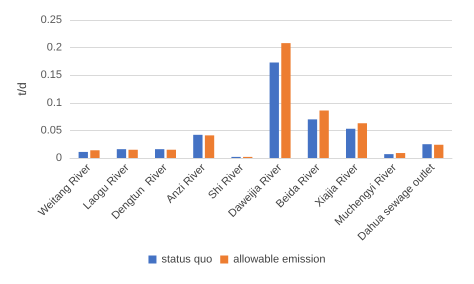  I want to click on y-tick-label: 0.1, so click(54, 102).